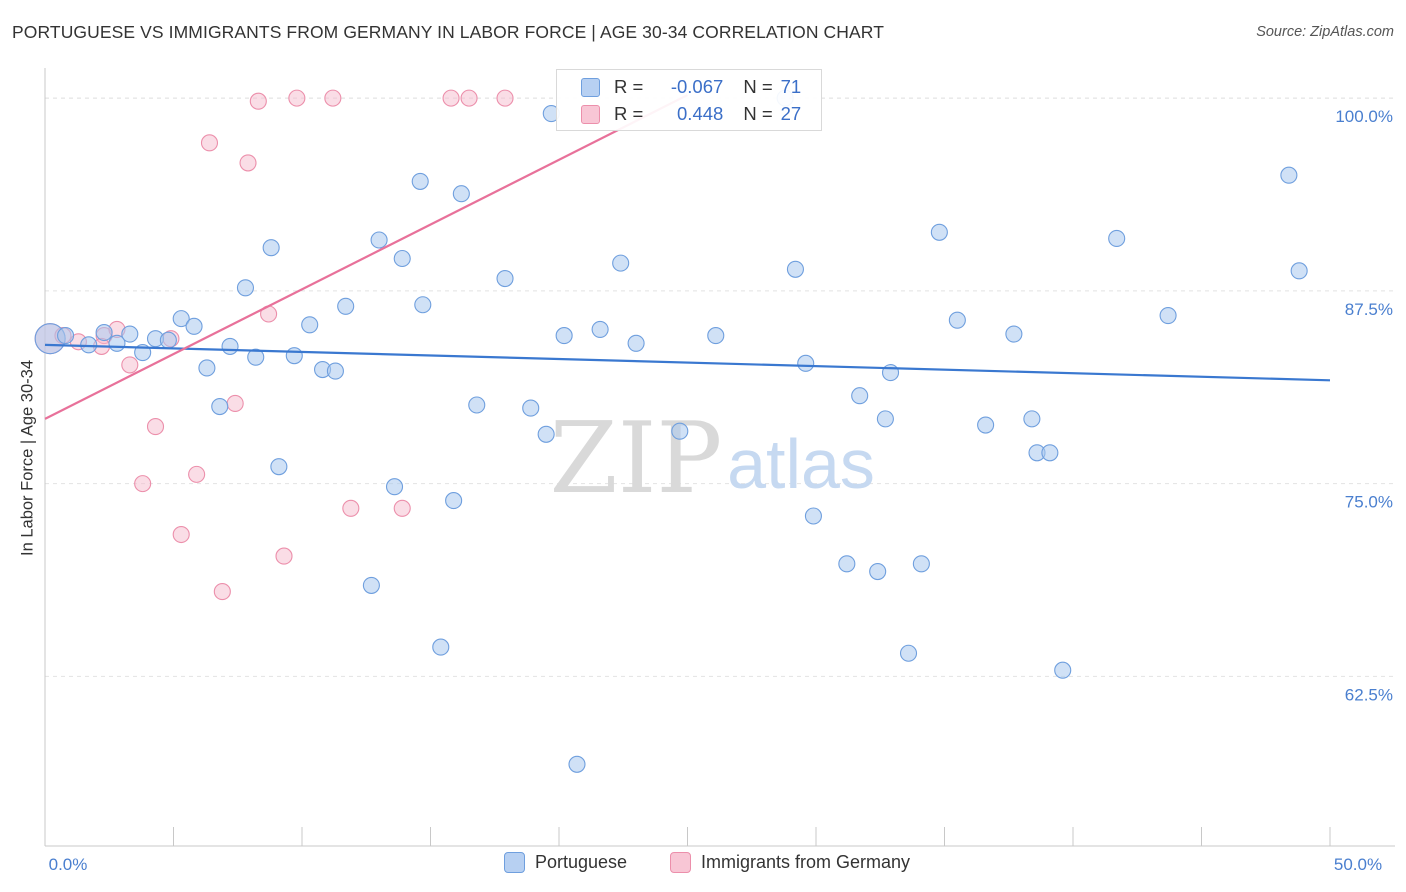 This screenshot has width=1406, height=892. What do you see at coordinates (1369, 309) in the screenshot?
I see `y-tick-label: 87.5%` at bounding box center [1369, 309].